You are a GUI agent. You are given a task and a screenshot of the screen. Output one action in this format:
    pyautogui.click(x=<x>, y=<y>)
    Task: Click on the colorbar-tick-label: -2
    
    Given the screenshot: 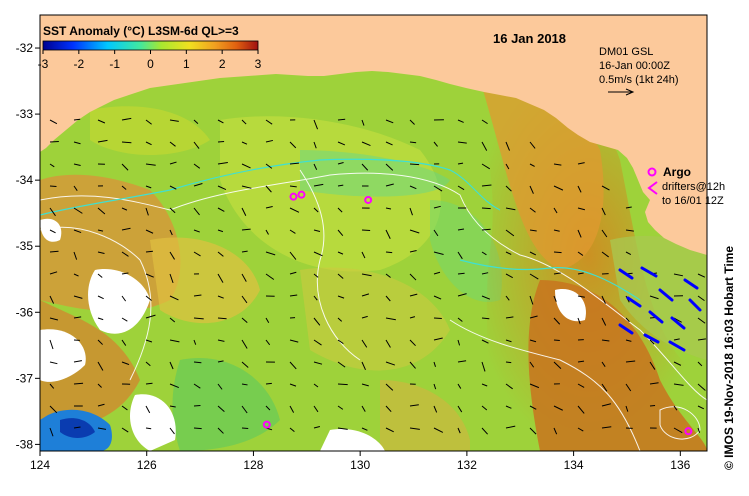 What is the action you would take?
    pyautogui.click(x=78, y=64)
    